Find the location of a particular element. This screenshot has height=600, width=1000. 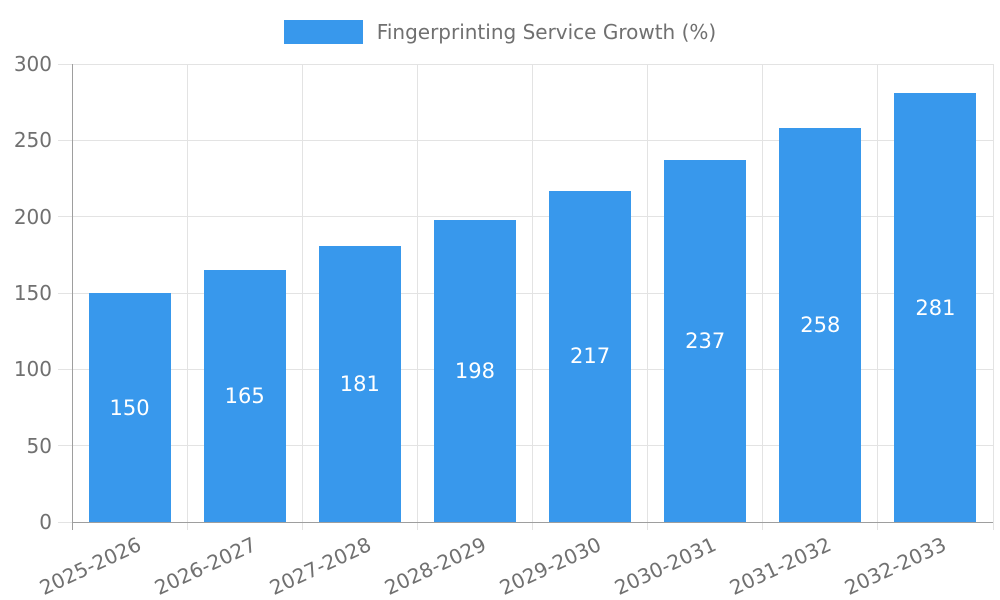

bar-2026-2027 is located at coordinates (244, 396).